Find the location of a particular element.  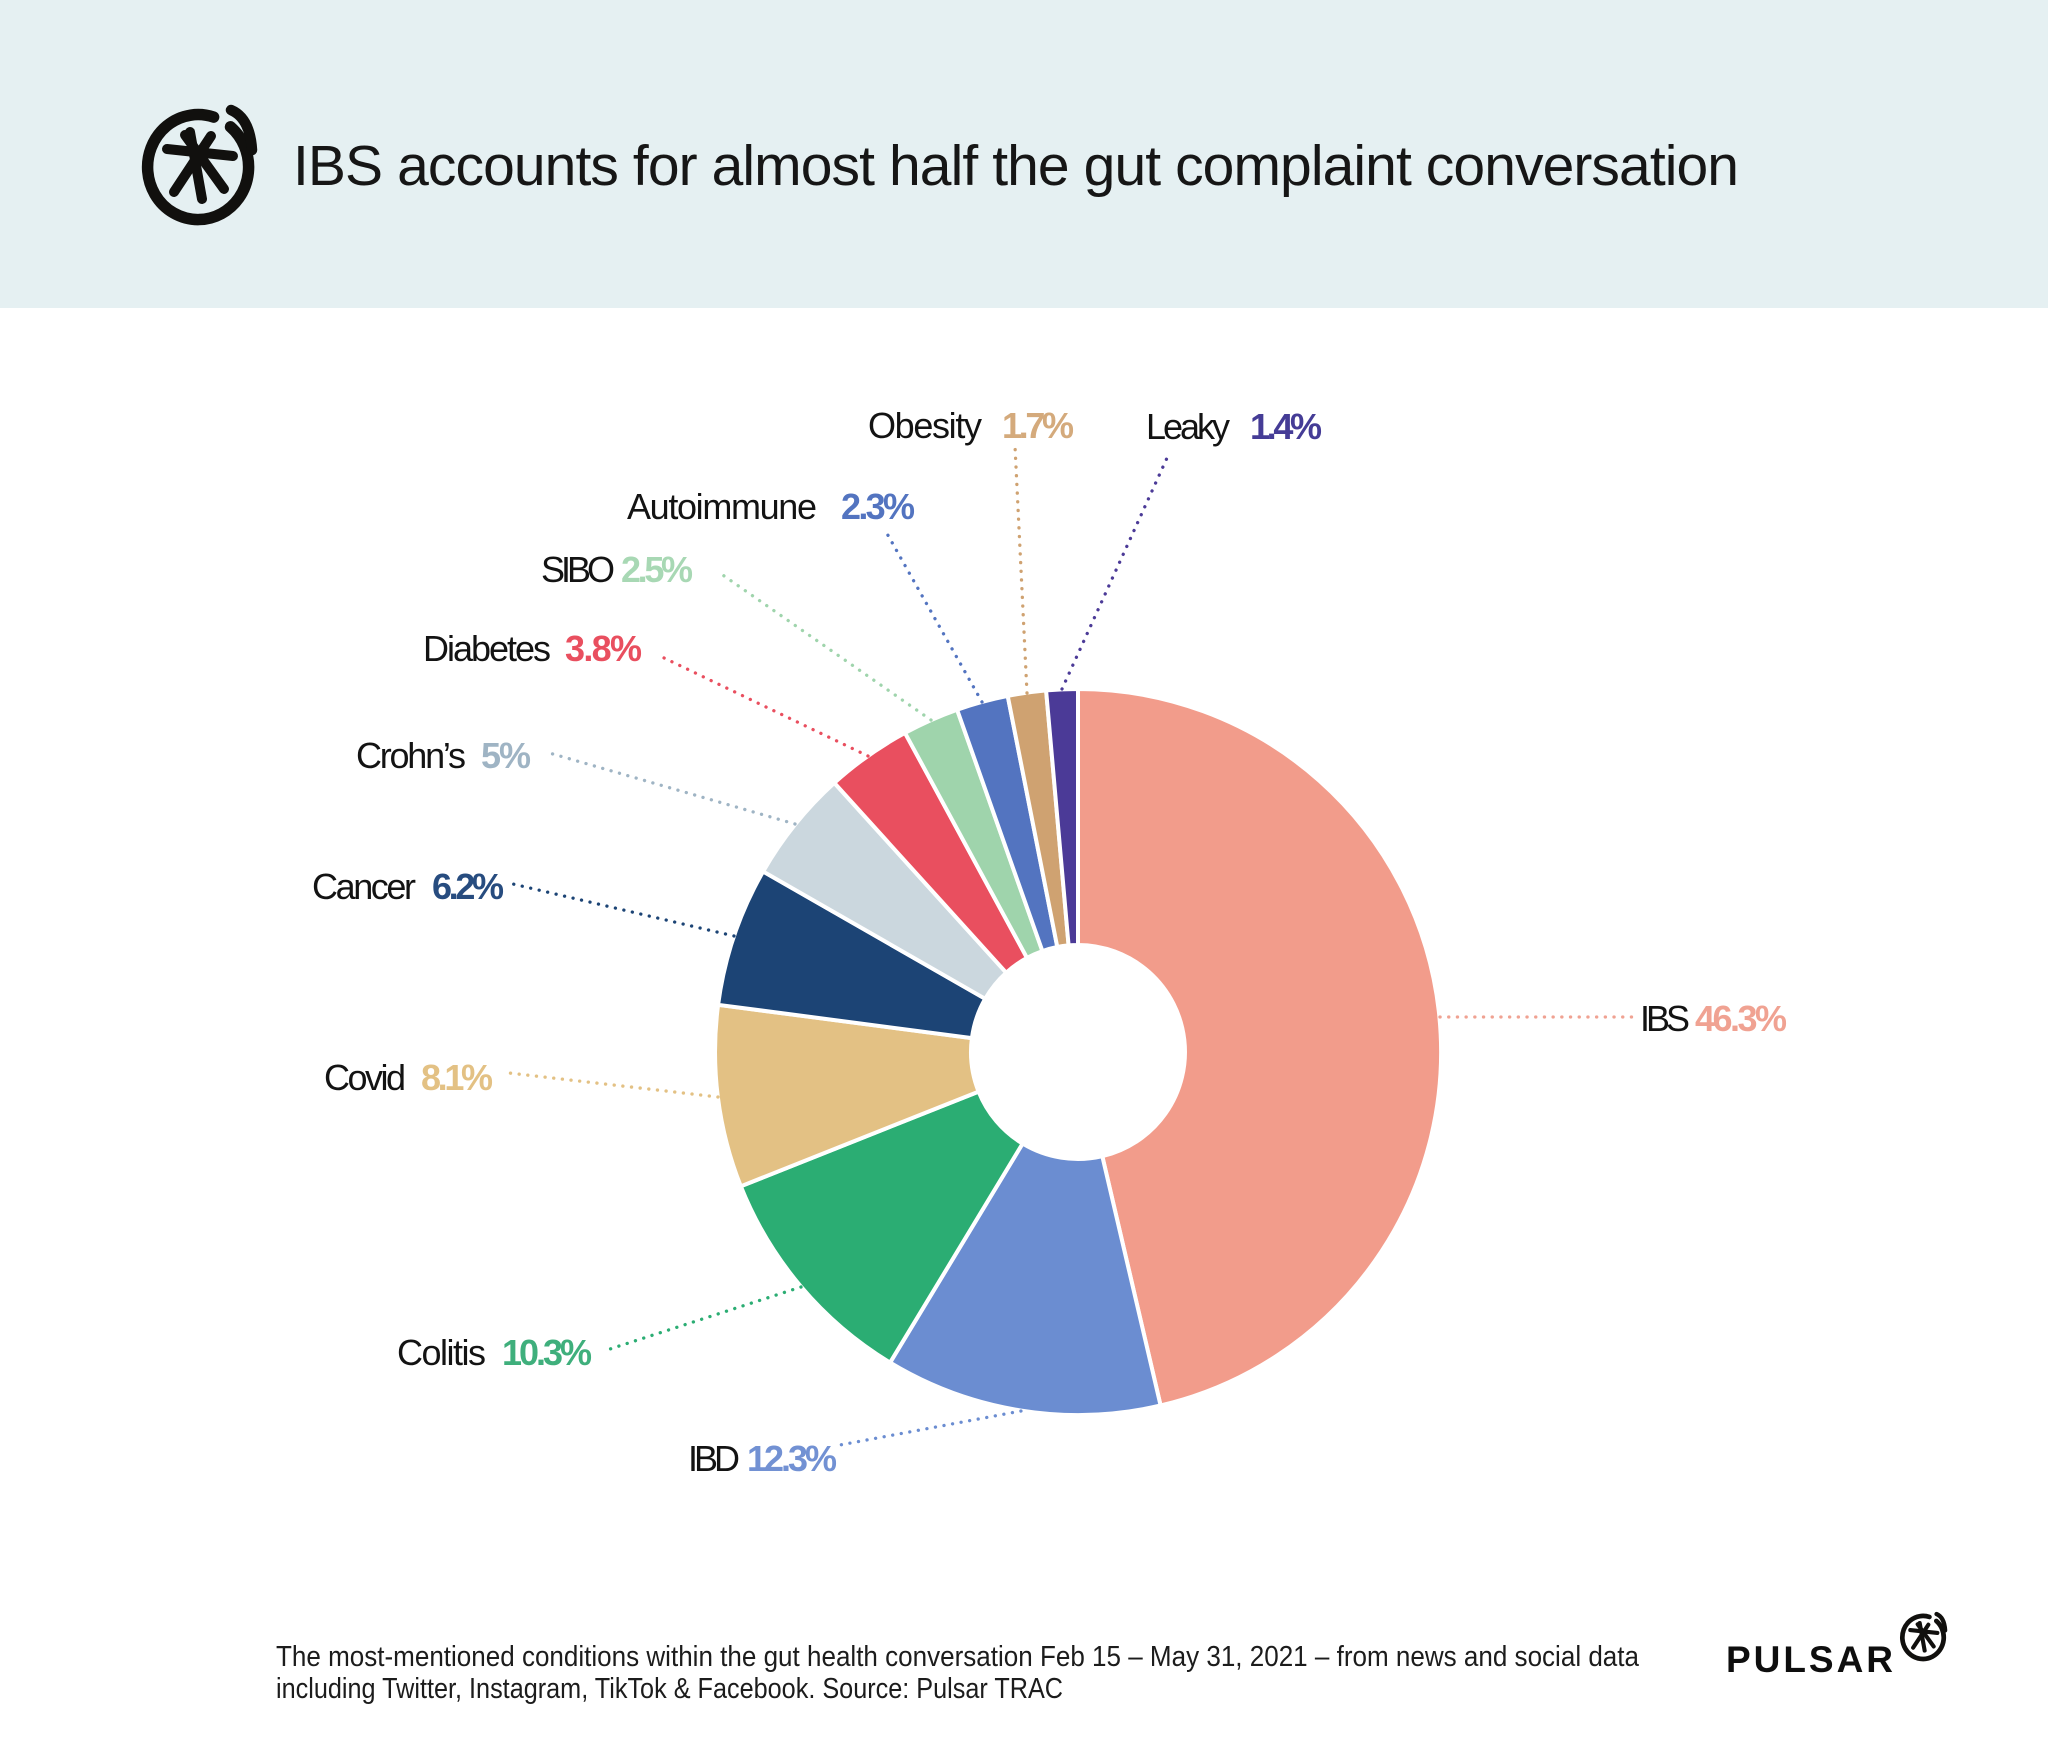

svg-text: 2.3% is located at coordinates (878, 506).